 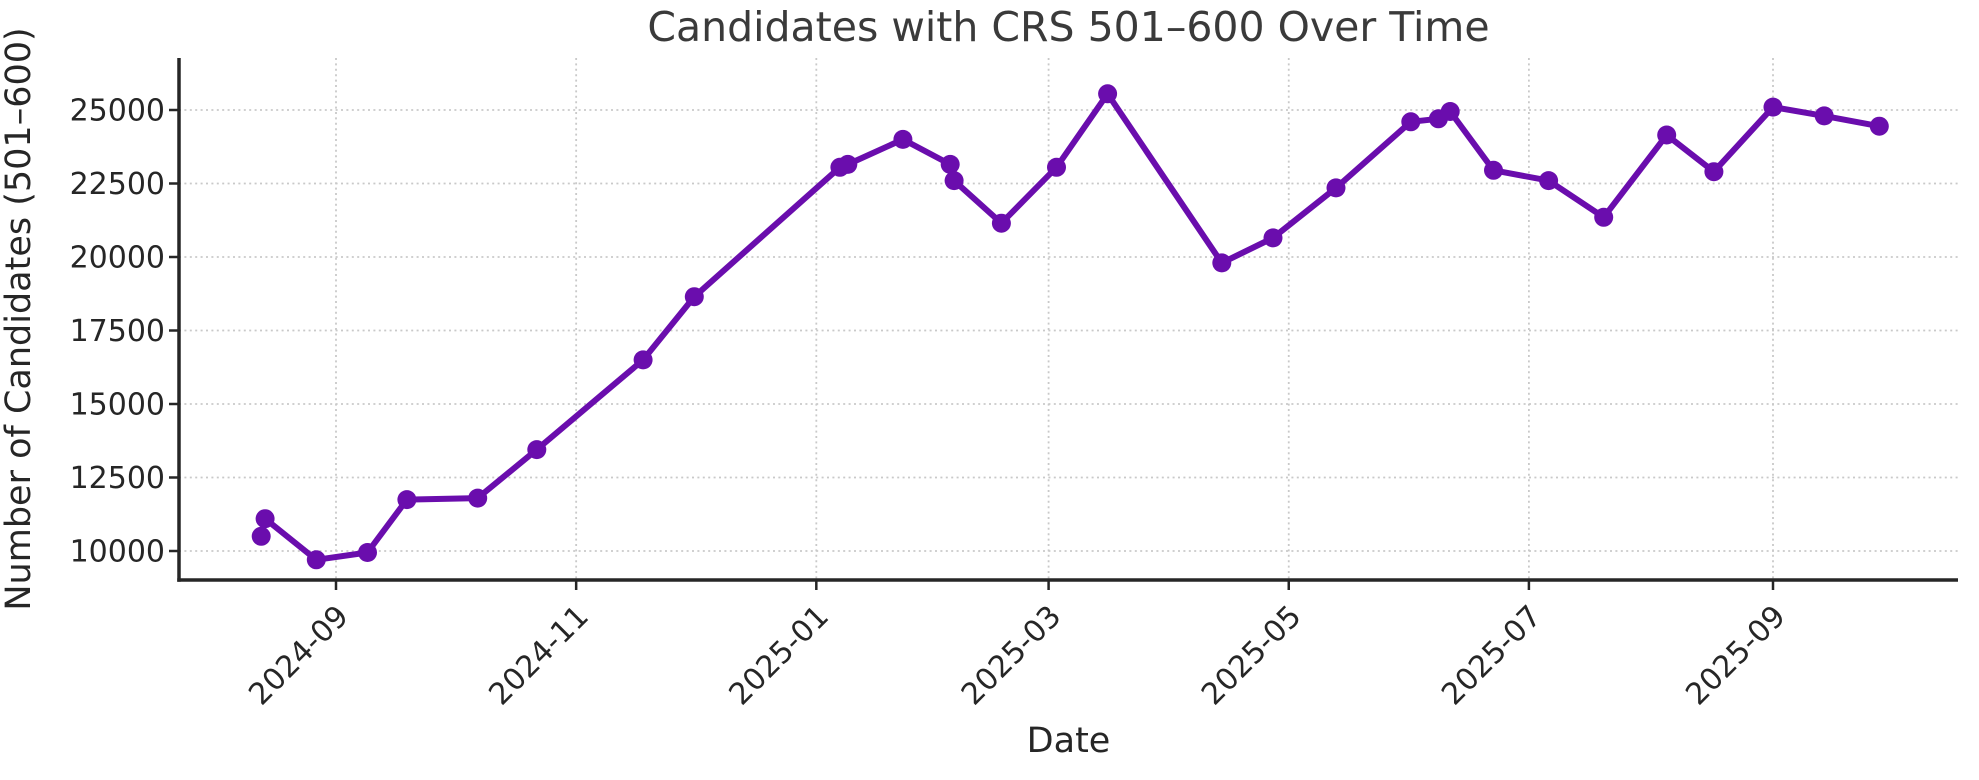 I want to click on y-tick-label: 10000, so click(x=117, y=552).